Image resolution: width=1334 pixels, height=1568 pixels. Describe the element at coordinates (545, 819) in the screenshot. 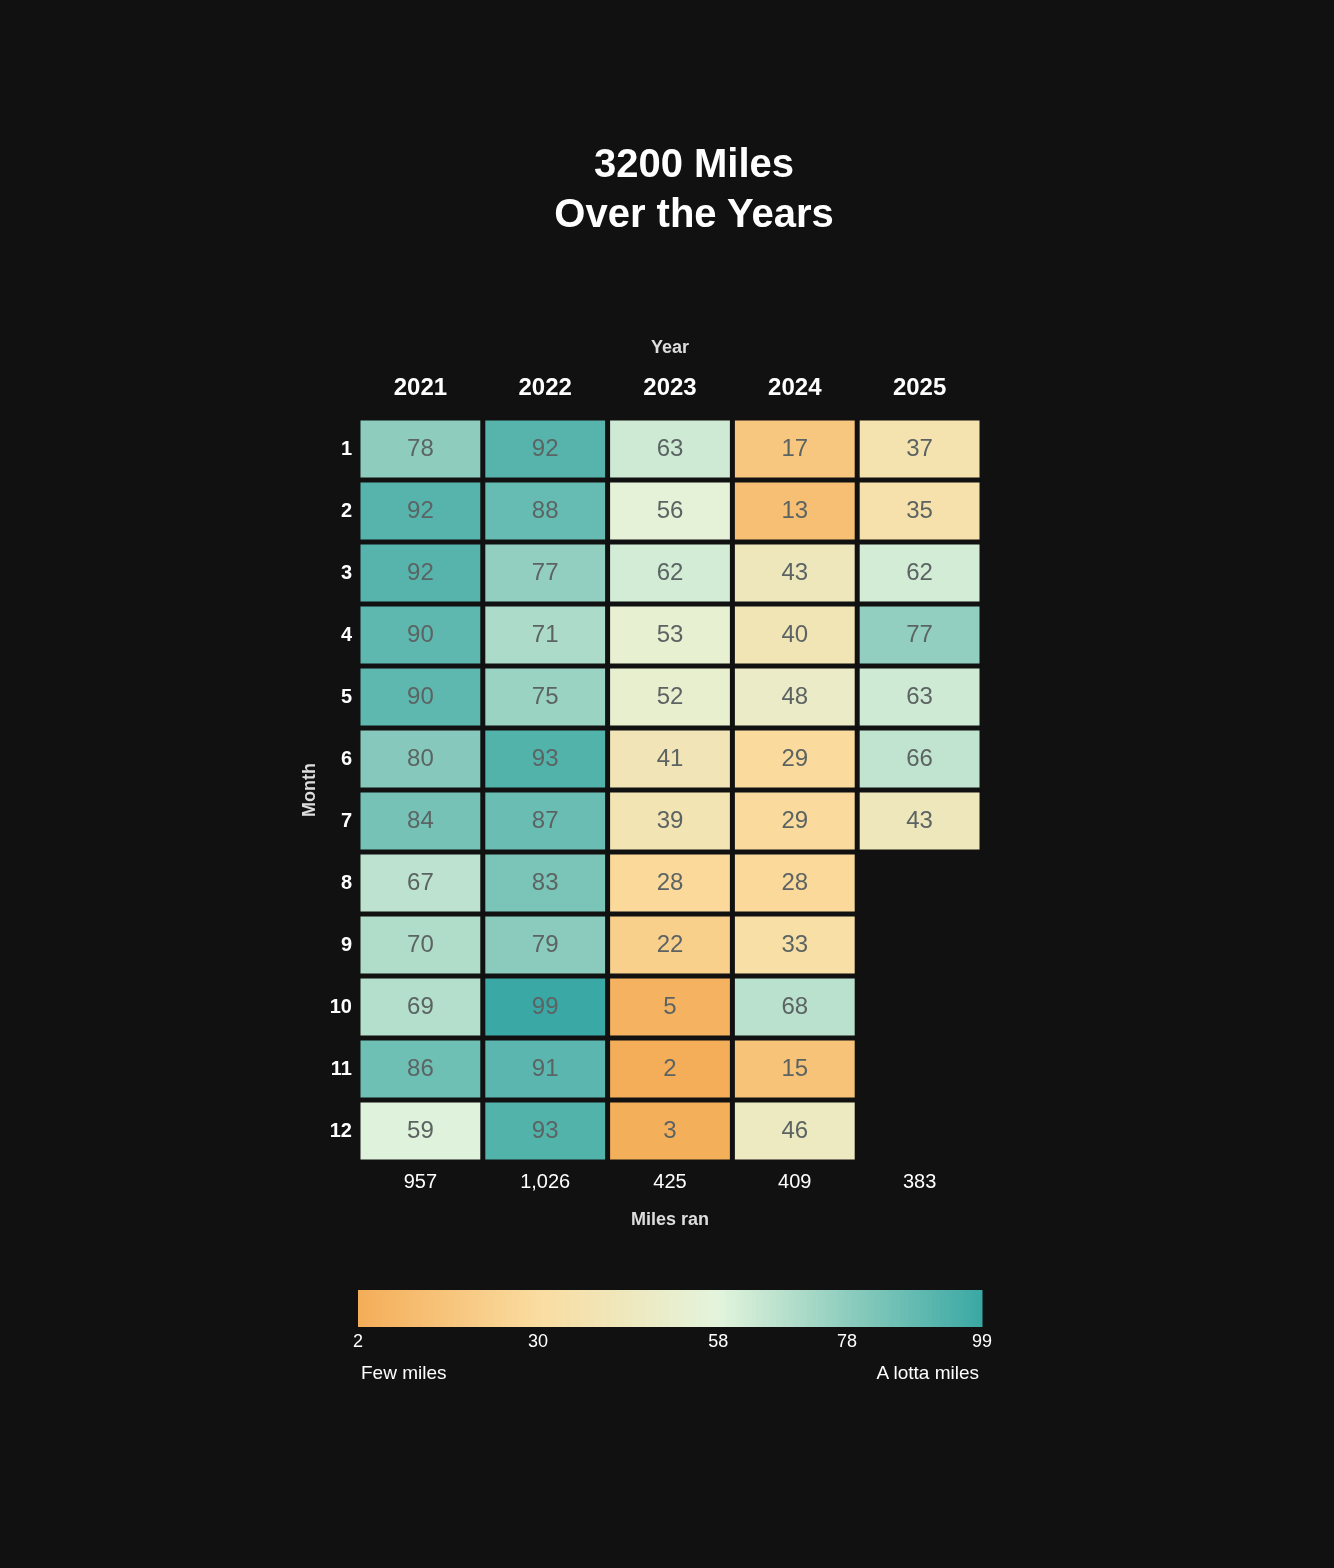

I see `data-label: 87` at that location.